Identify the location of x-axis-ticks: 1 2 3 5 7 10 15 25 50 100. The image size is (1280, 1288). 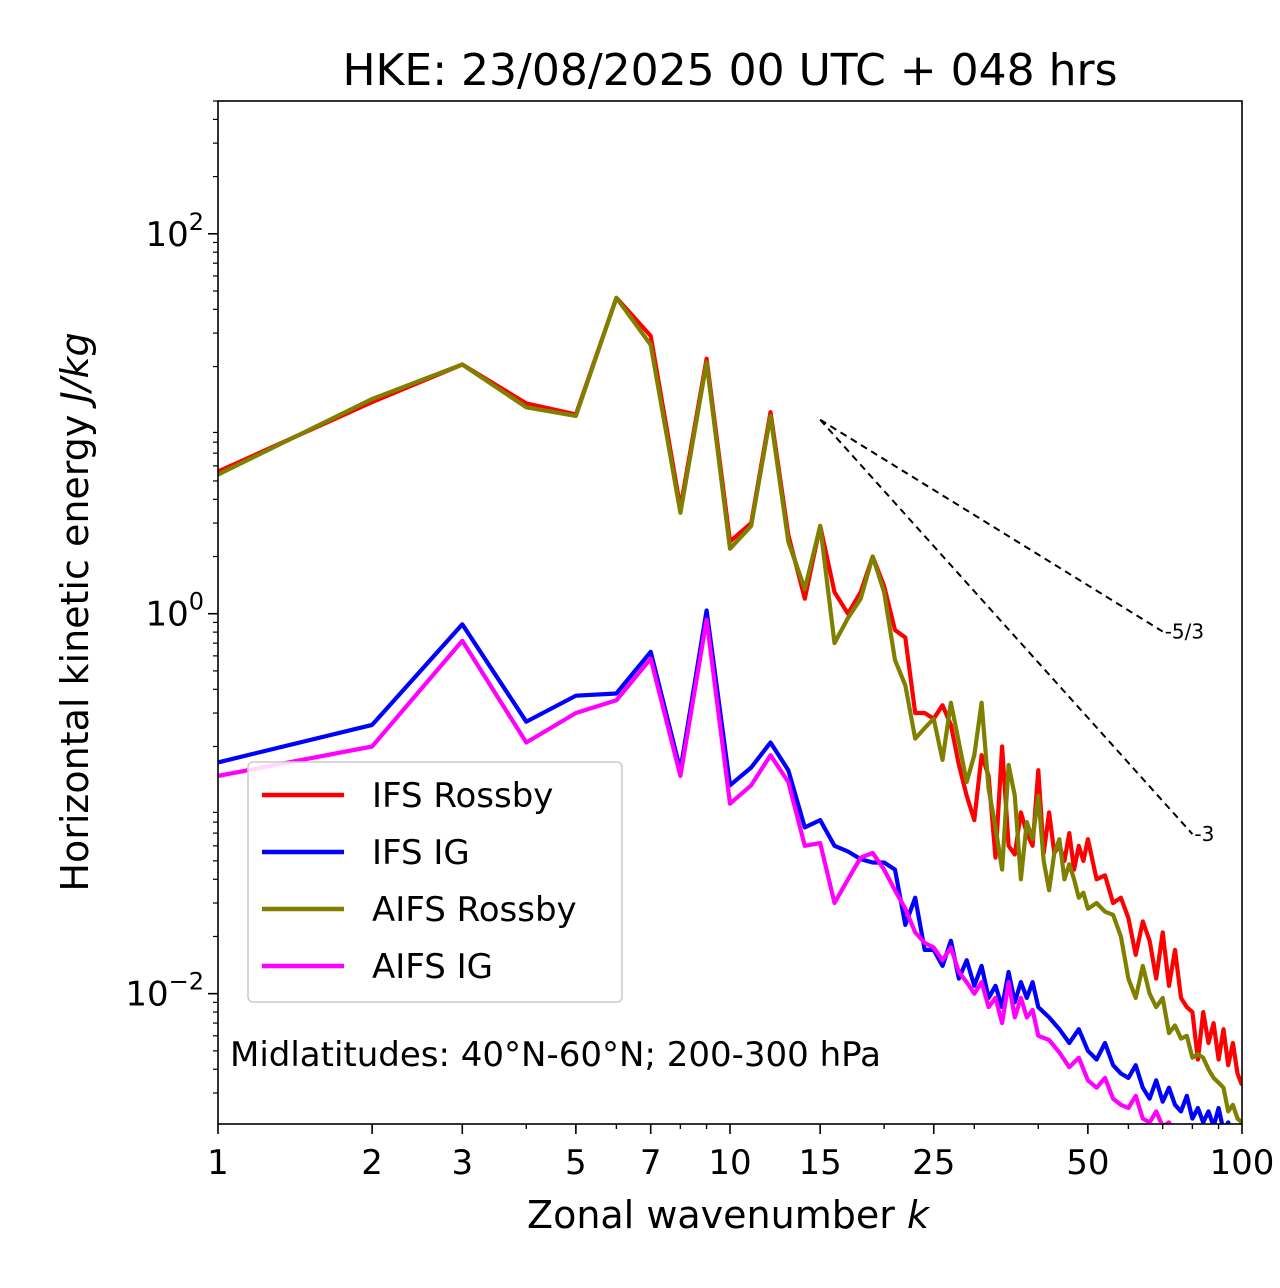
(740, 1153).